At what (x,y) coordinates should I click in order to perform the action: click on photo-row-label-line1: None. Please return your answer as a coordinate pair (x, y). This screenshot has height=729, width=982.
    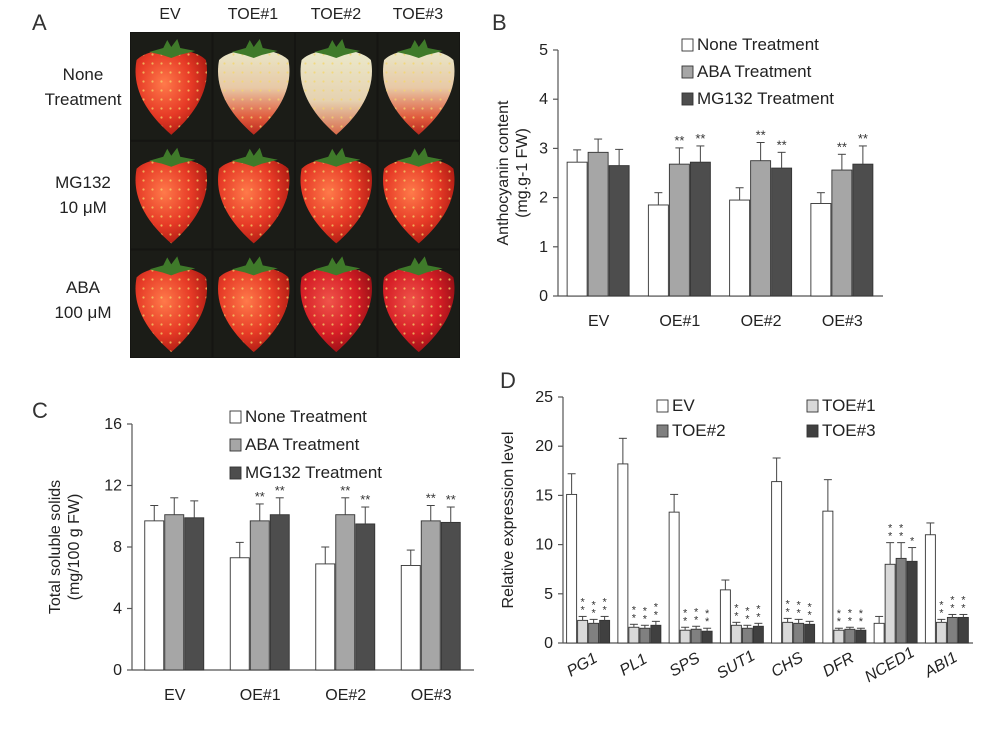
    Looking at the image, I should click on (83, 74).